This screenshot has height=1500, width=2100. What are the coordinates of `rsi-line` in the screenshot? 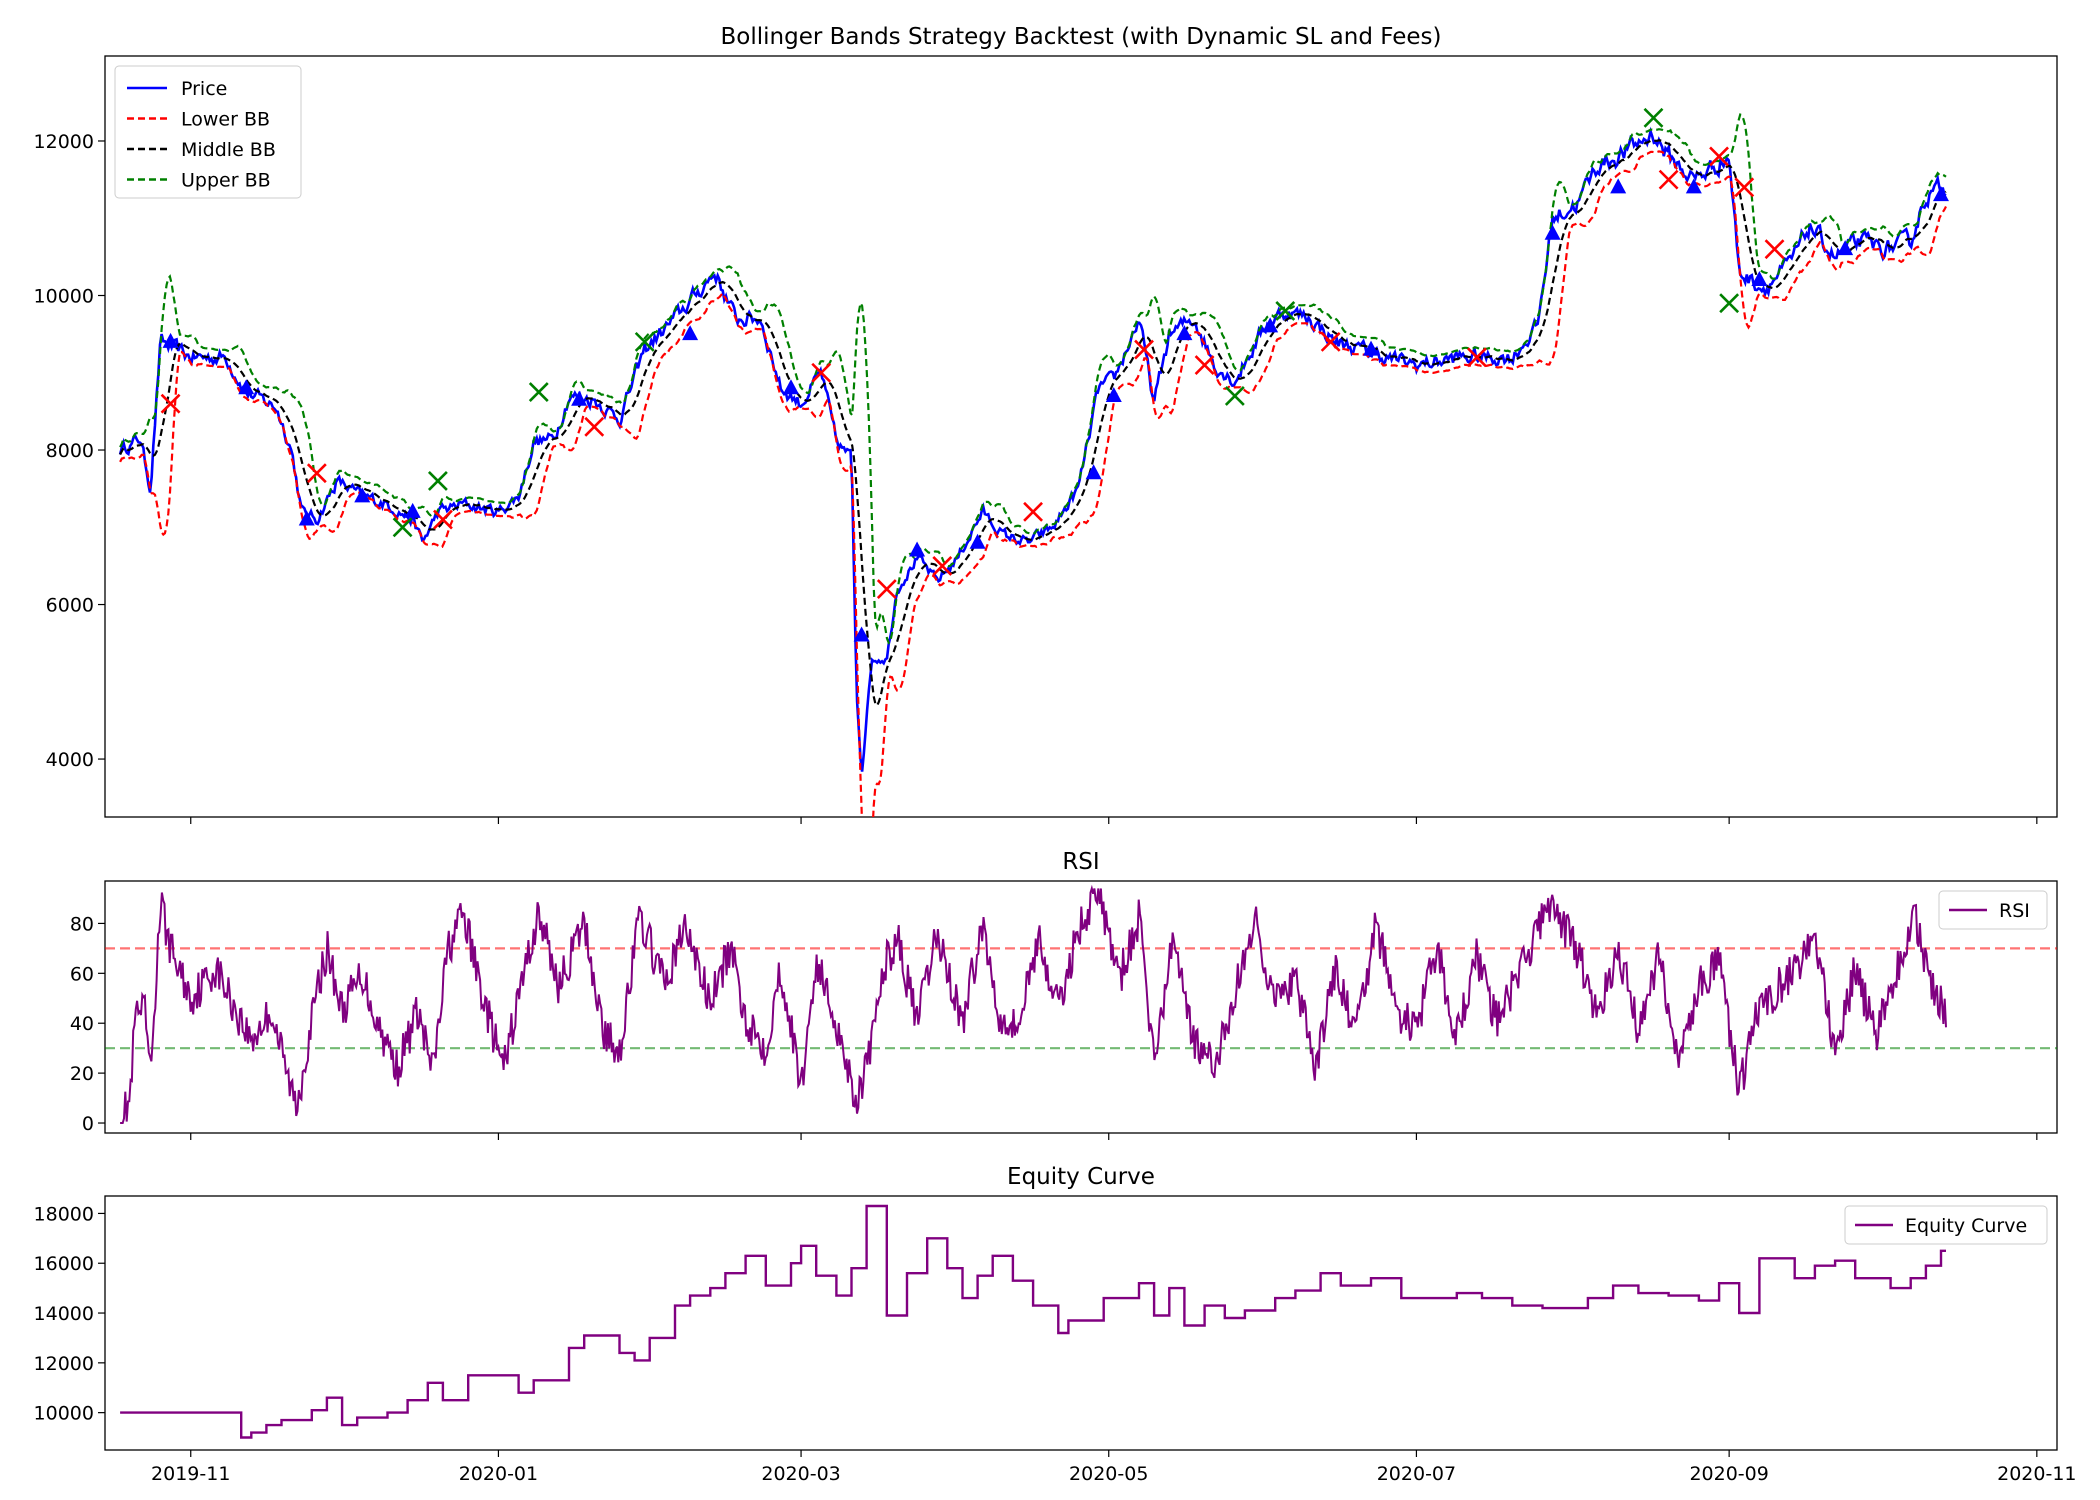 It's located at (1033, 1004).